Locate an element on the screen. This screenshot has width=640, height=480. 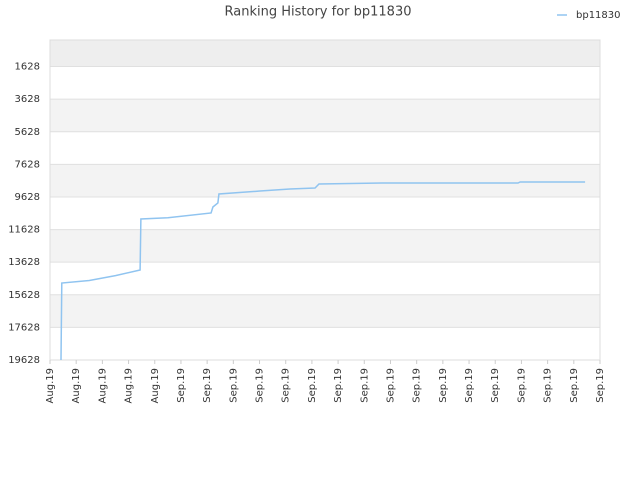
chart-title: Ranking History for bp11830 is located at coordinates (318, 12).